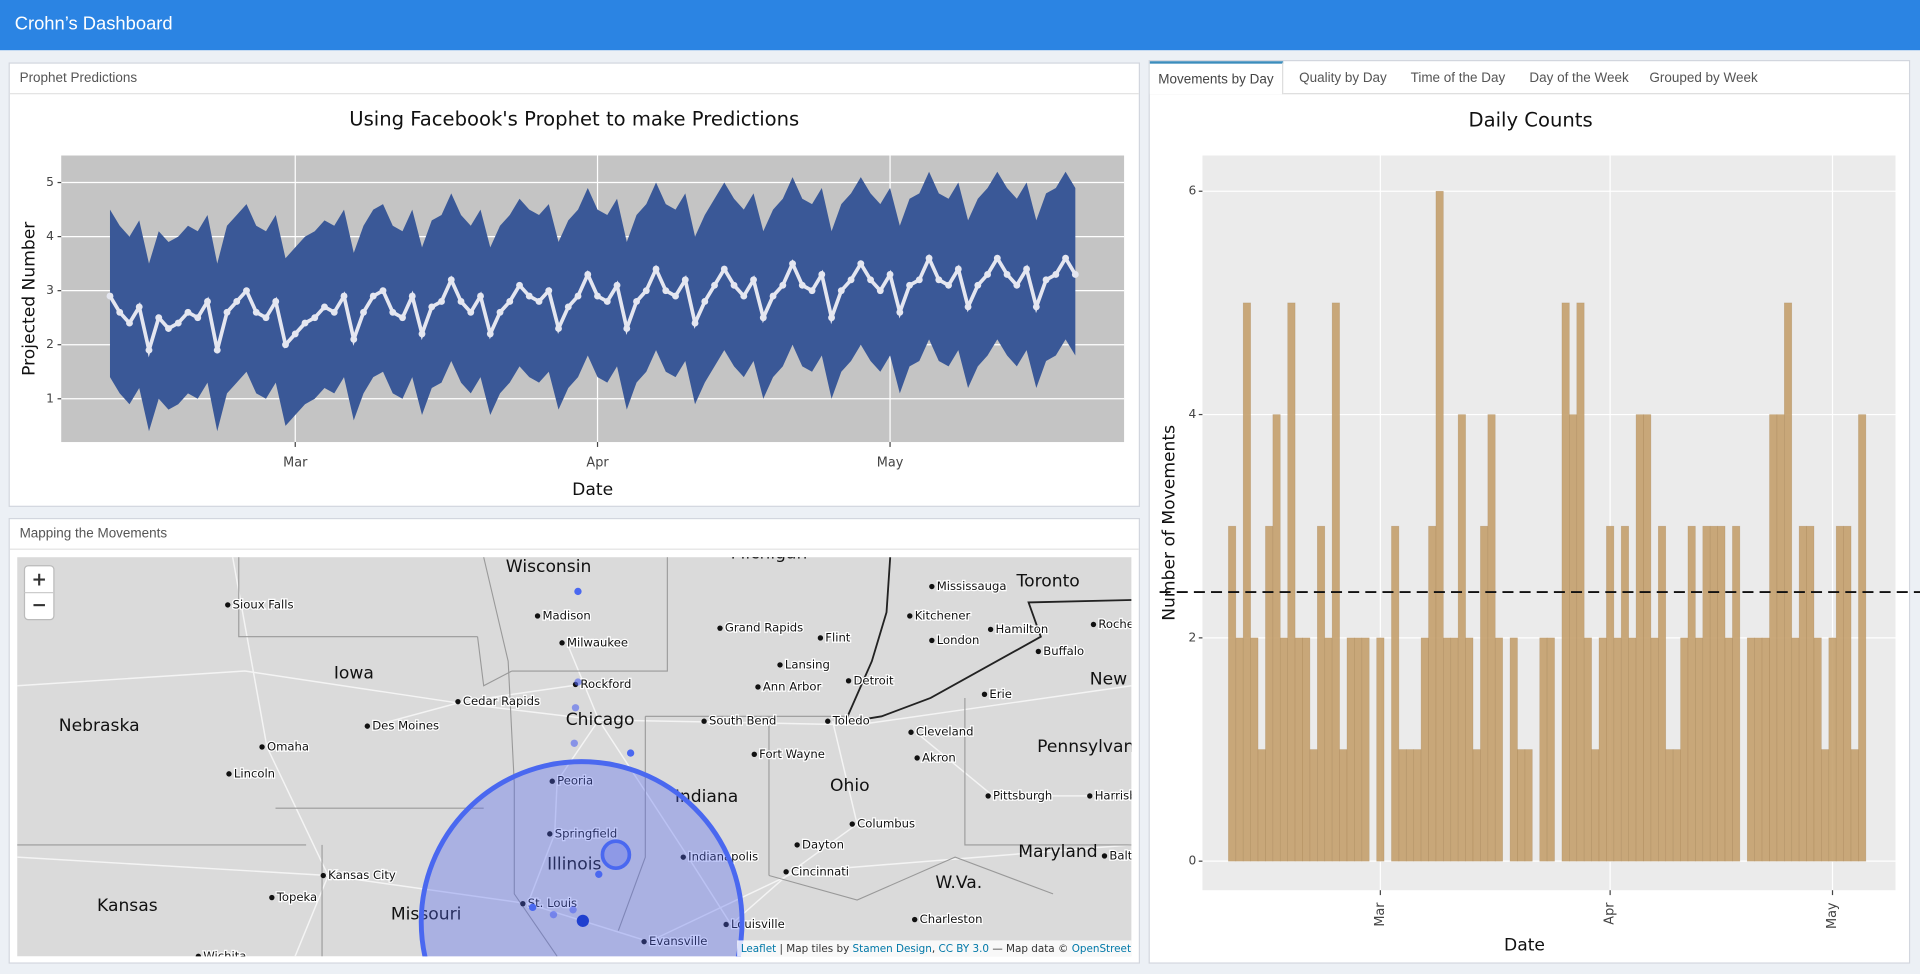  What do you see at coordinates (892, 949) in the screenshot?
I see `attribution-link: Stamen Design` at bounding box center [892, 949].